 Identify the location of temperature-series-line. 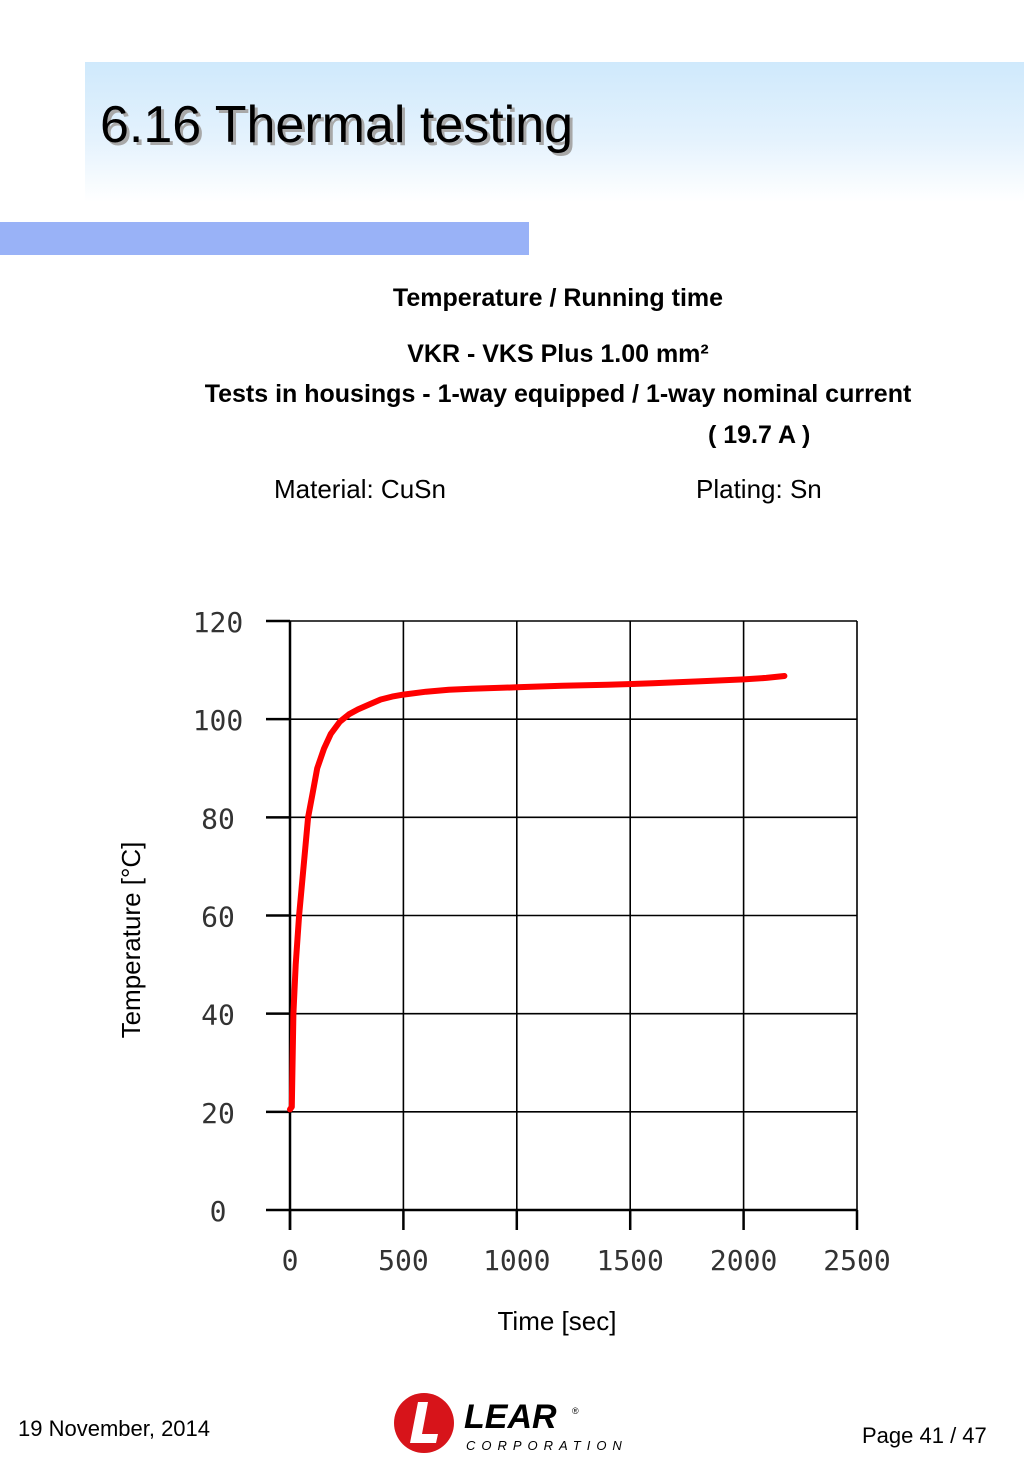
(537, 893).